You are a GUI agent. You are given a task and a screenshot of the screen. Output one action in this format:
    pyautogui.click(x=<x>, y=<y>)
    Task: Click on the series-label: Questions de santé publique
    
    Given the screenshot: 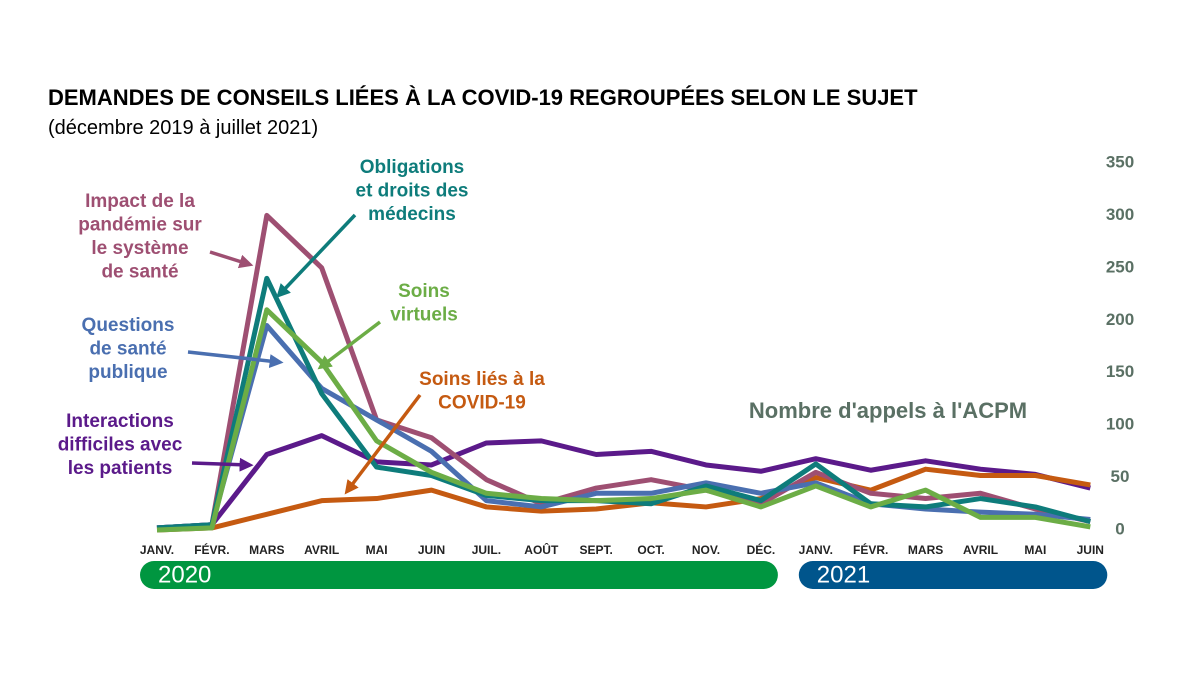 What is the action you would take?
    pyautogui.click(x=128, y=349)
    